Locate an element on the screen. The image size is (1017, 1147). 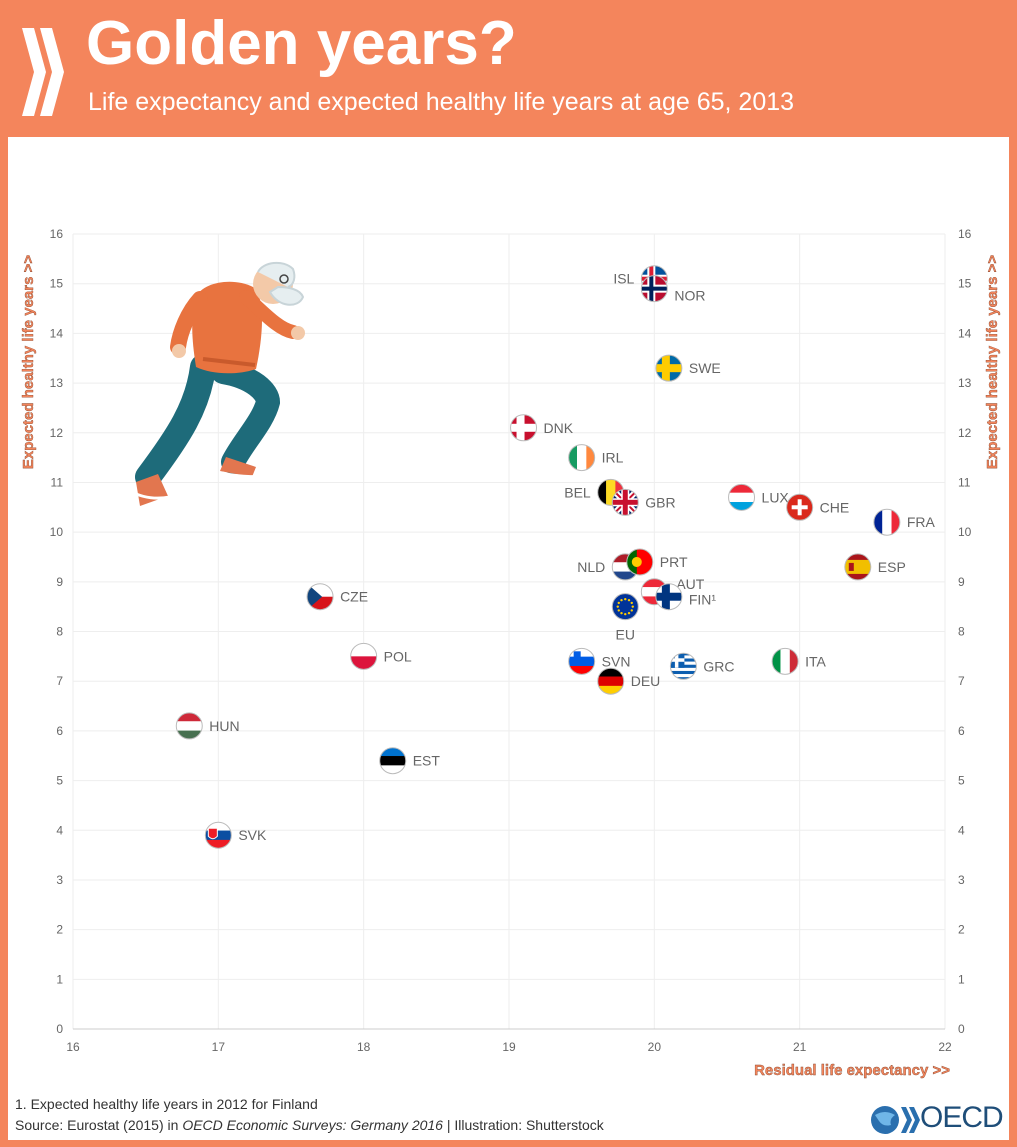
y-tick-label-left: 8 is located at coordinates (59, 632).